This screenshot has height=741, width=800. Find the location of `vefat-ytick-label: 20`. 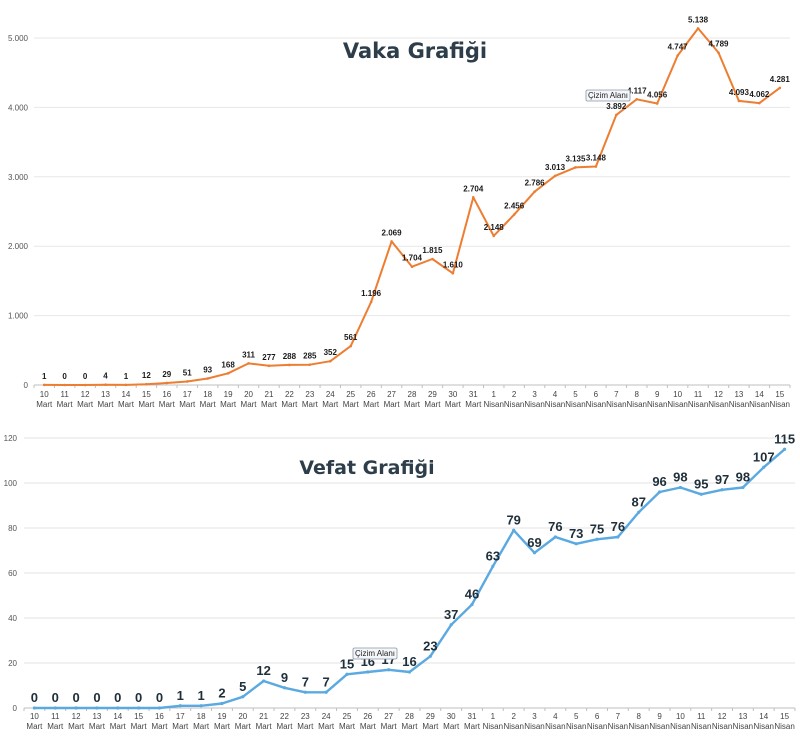

vefat-ytick-label: 20 is located at coordinates (12, 663).